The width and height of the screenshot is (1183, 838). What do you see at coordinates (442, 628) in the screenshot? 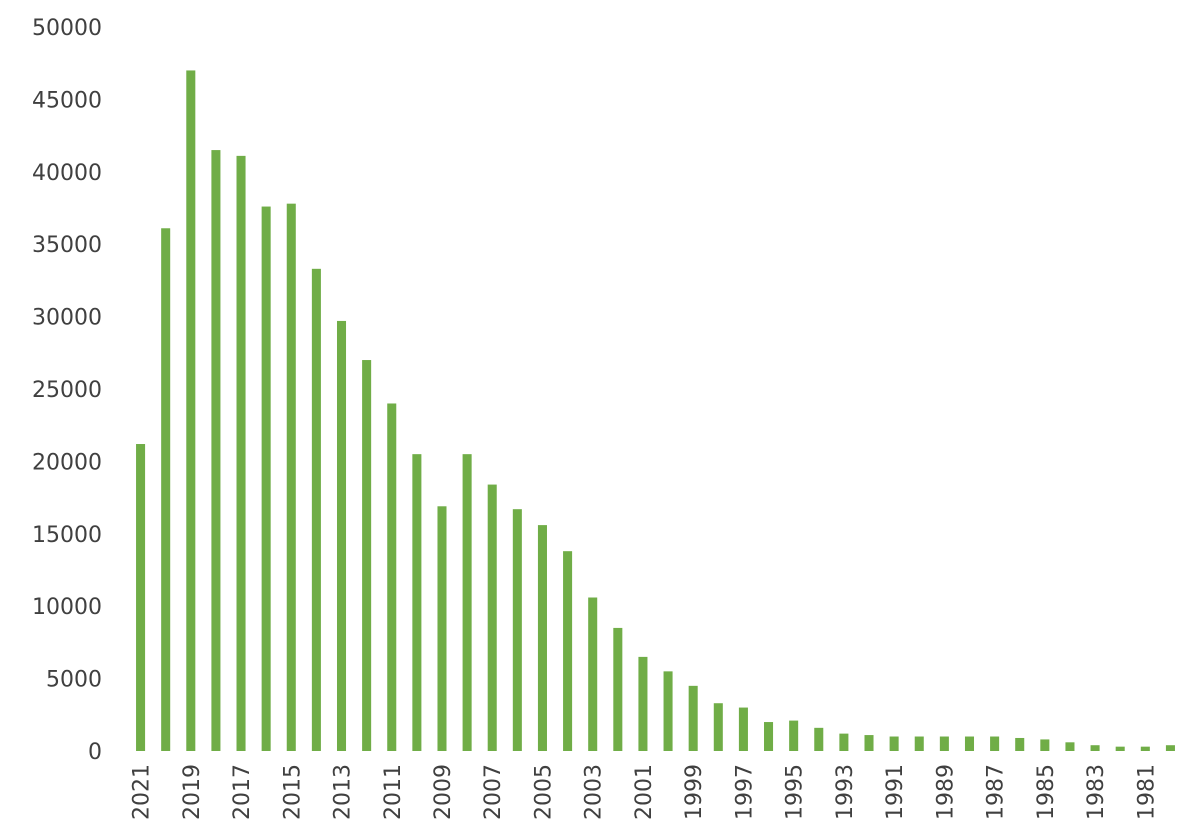
I see `bar-2009` at bounding box center [442, 628].